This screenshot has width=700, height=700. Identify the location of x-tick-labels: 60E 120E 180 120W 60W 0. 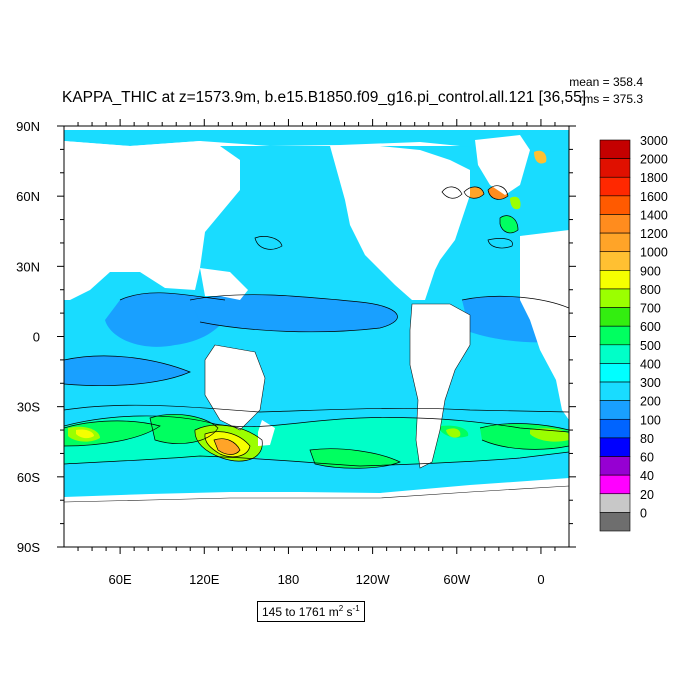
(327, 579).